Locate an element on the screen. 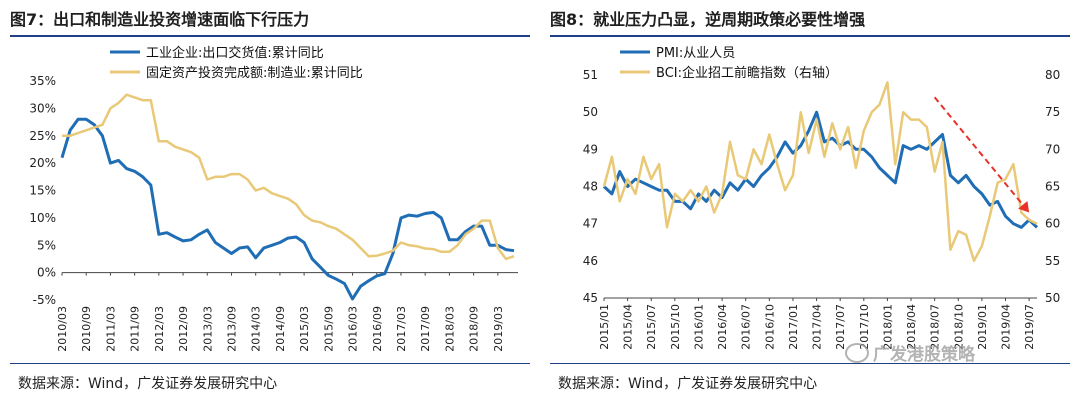 The image size is (1080, 410). x-tick-label: 2015/10 is located at coordinates (675, 327).